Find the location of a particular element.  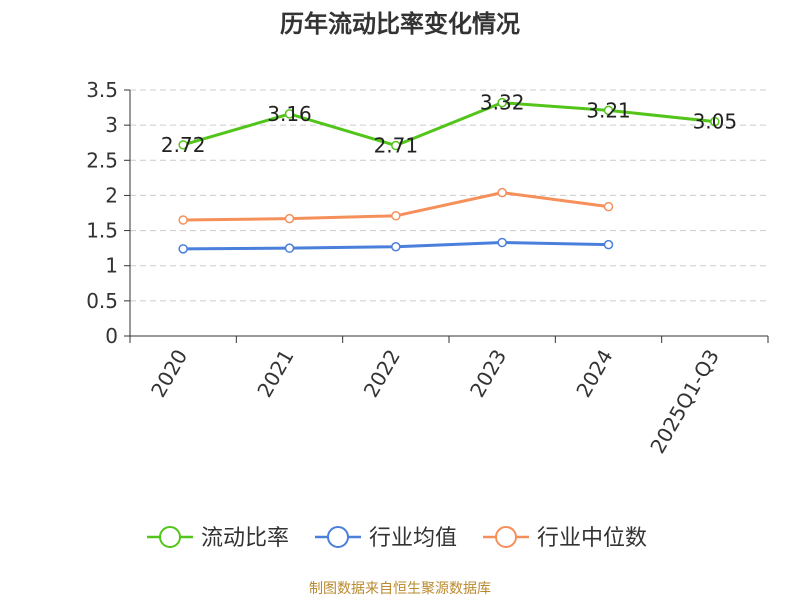

data-label: 3.16 is located at coordinates (289, 114).